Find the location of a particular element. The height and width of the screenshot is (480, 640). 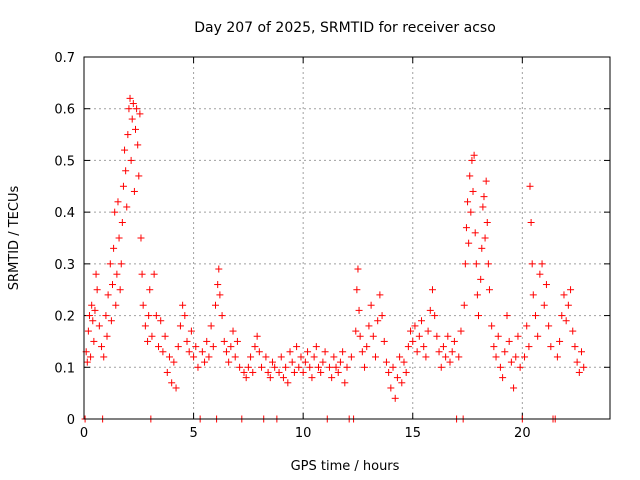

x-tick-label: 20 is located at coordinates (522, 433).